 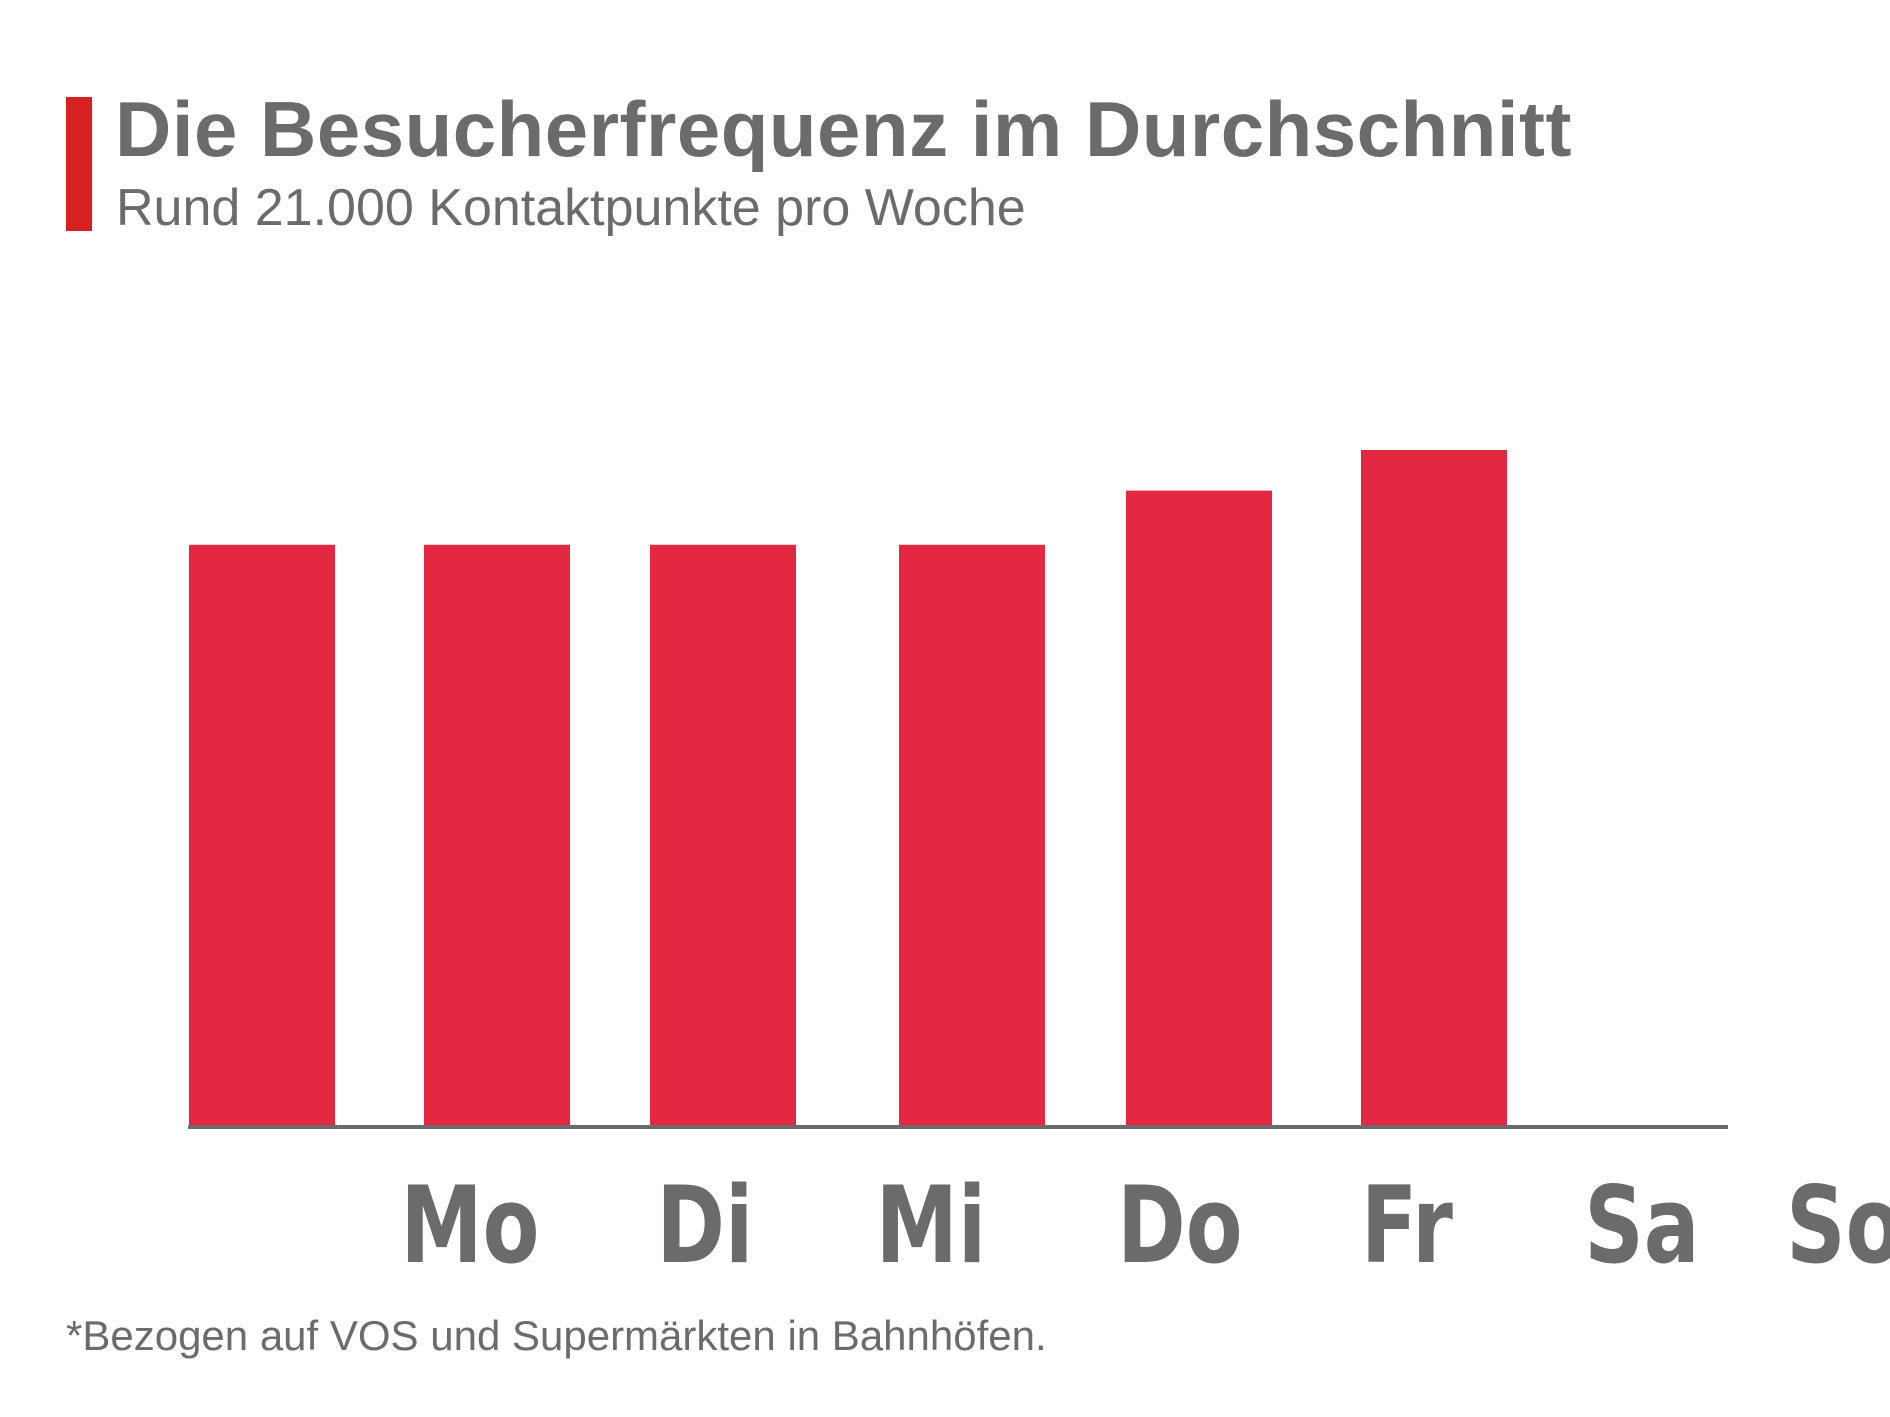 I want to click on x-tick-label-mo: Mo, so click(x=469, y=1226).